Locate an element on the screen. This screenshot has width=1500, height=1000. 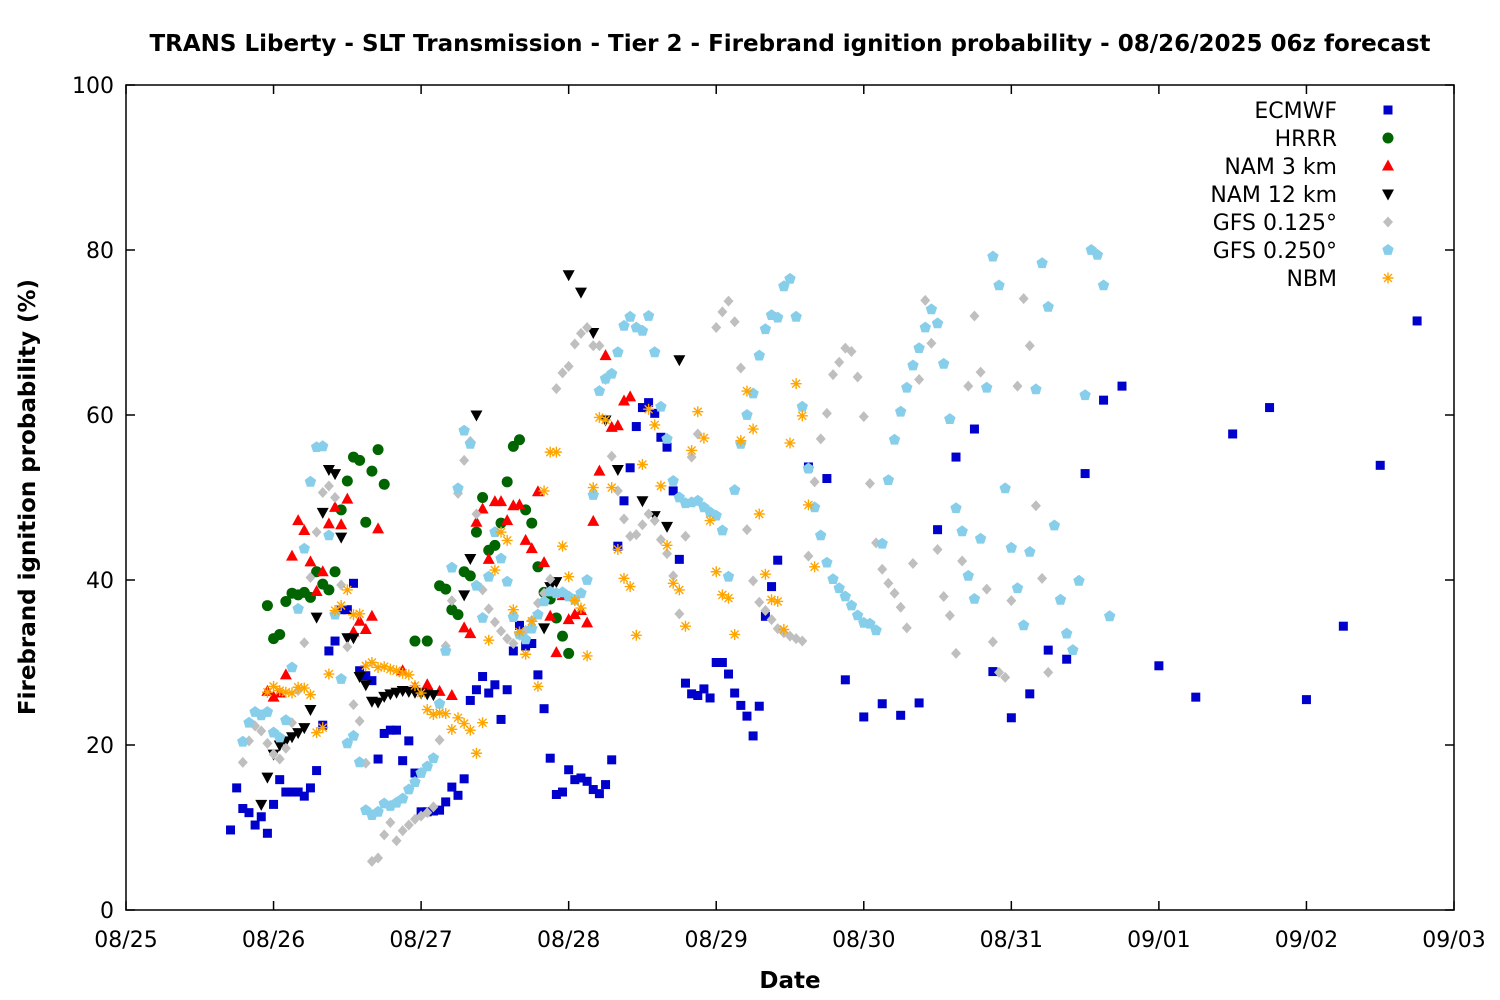
x-tick-label: 08/27 is located at coordinates (420, 940).